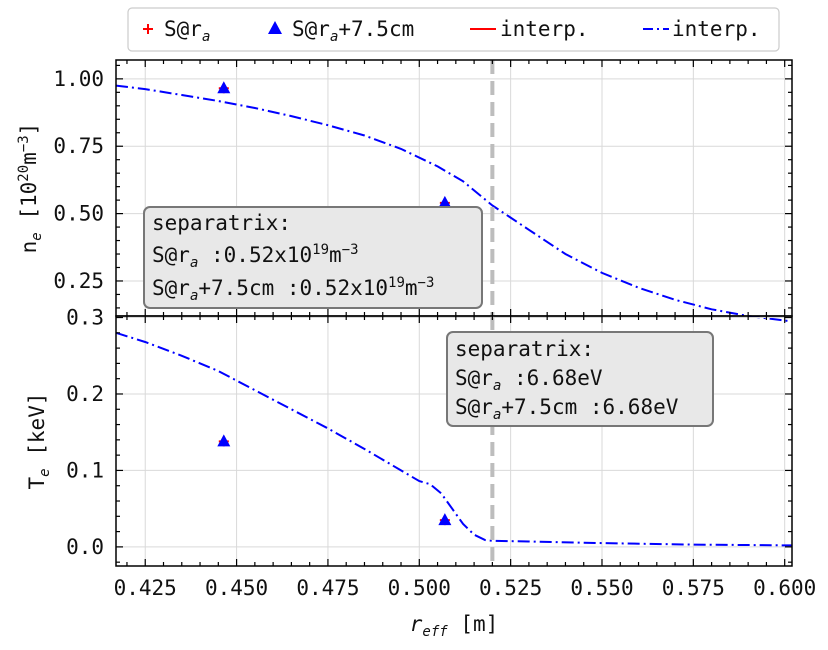 This screenshot has height=650, width=828. What do you see at coordinates (552, 378) in the screenshot?
I see `annotation-text: :6.68eV` at bounding box center [552, 378].